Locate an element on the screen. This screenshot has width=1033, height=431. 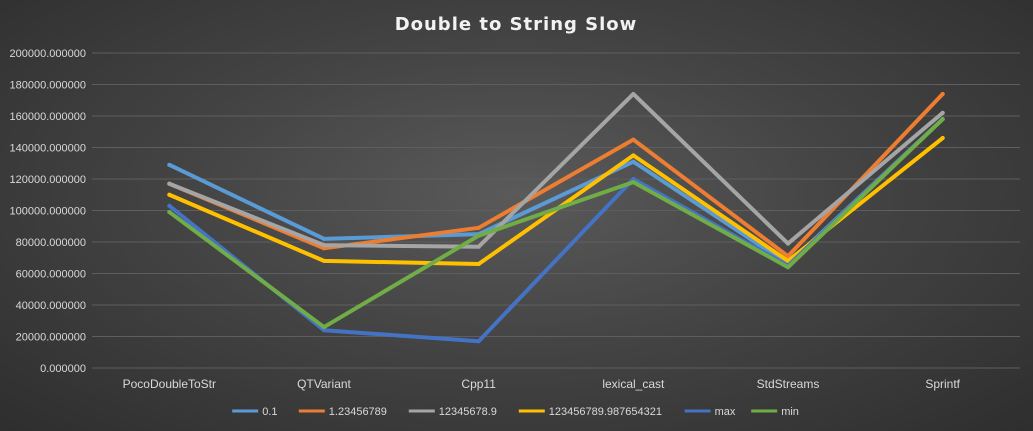
x-tick-label: lexical_cast is located at coordinates (633, 384).